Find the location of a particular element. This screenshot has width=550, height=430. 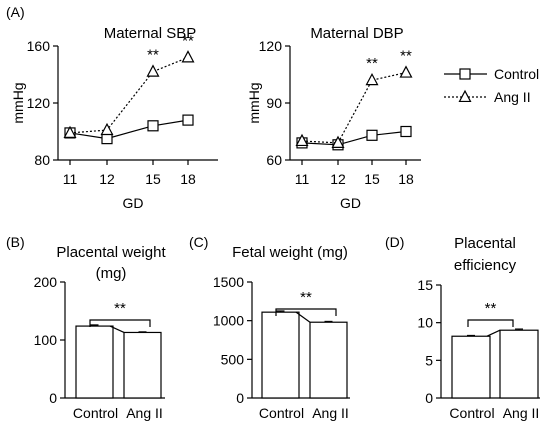

y-tick-label: 500 is located at coordinates (233, 359).